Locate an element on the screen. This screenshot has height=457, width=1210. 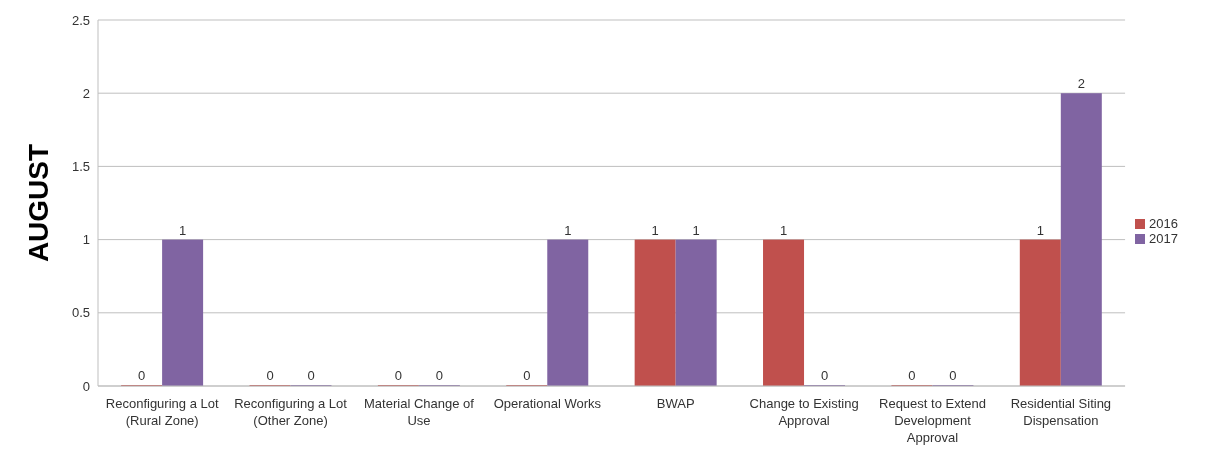
y-tick-label: 1.5 is located at coordinates (80, 167).